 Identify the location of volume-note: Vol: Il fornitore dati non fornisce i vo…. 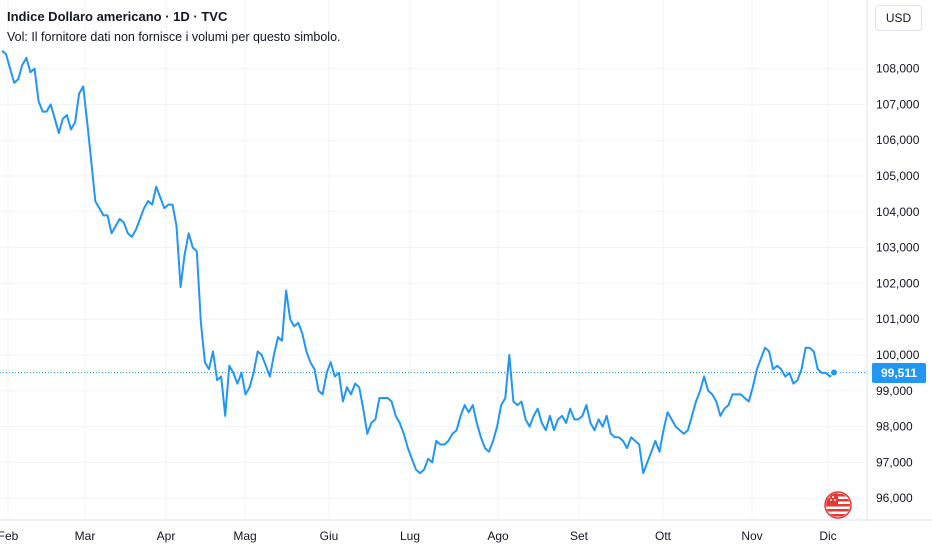
(174, 37).